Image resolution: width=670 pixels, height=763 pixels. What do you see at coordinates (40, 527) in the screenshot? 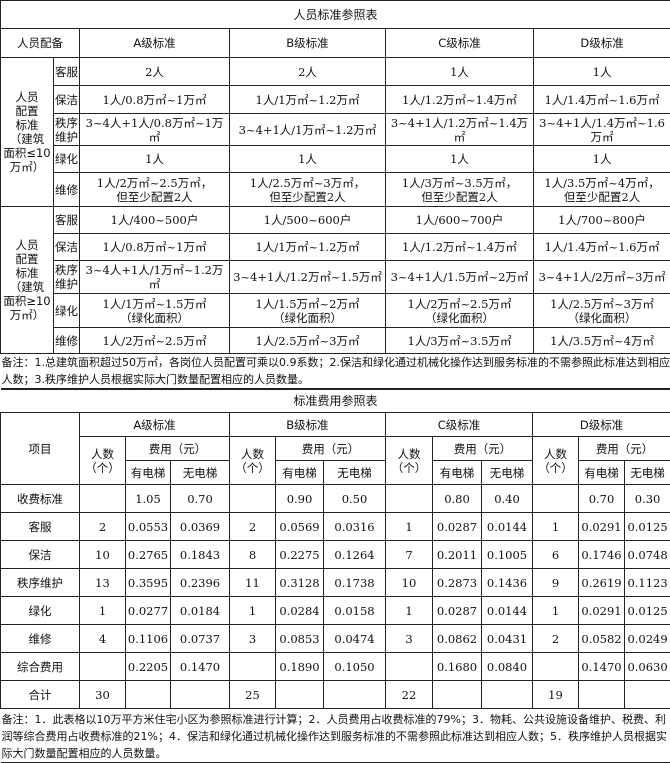
I see `item-cell: 客服` at bounding box center [40, 527].